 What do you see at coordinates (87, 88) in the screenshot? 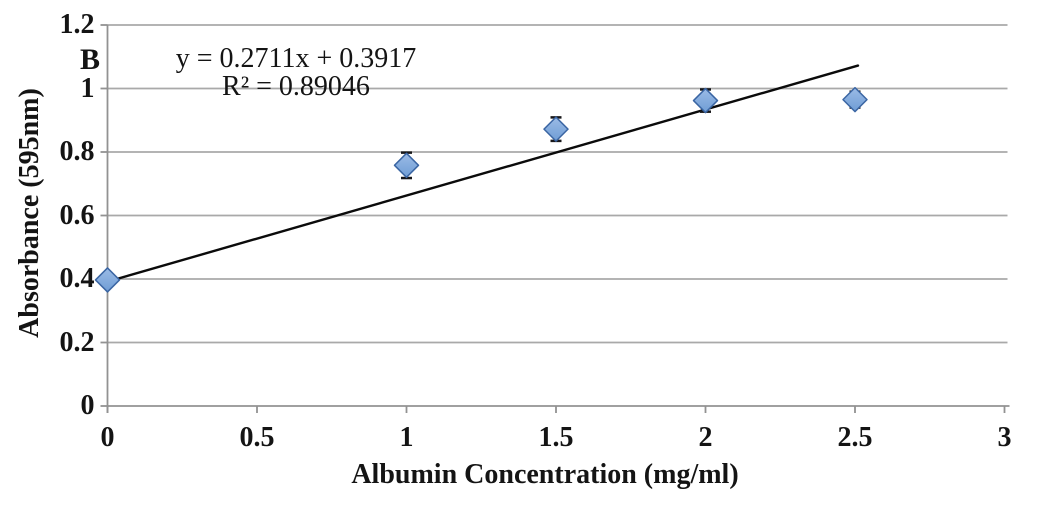
I see `y-tick-label: 1` at bounding box center [87, 88].